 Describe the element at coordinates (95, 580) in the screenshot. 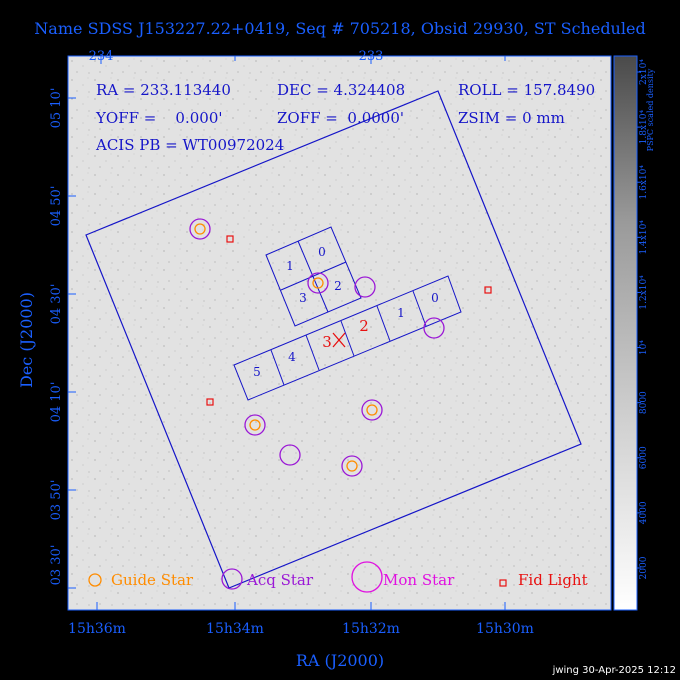

I see `guide-legend-icon` at that location.